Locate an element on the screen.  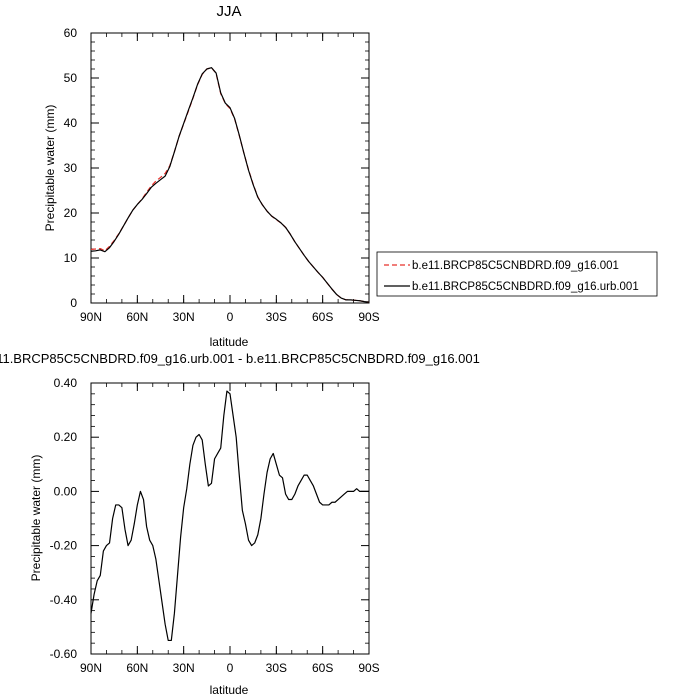
top-x-tick-label: 0 is located at coordinates (230, 317).